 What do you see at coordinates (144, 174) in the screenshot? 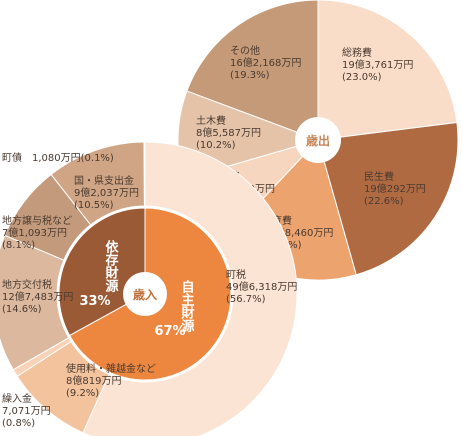
I see `revenue-slice-chosai` at bounding box center [144, 174].